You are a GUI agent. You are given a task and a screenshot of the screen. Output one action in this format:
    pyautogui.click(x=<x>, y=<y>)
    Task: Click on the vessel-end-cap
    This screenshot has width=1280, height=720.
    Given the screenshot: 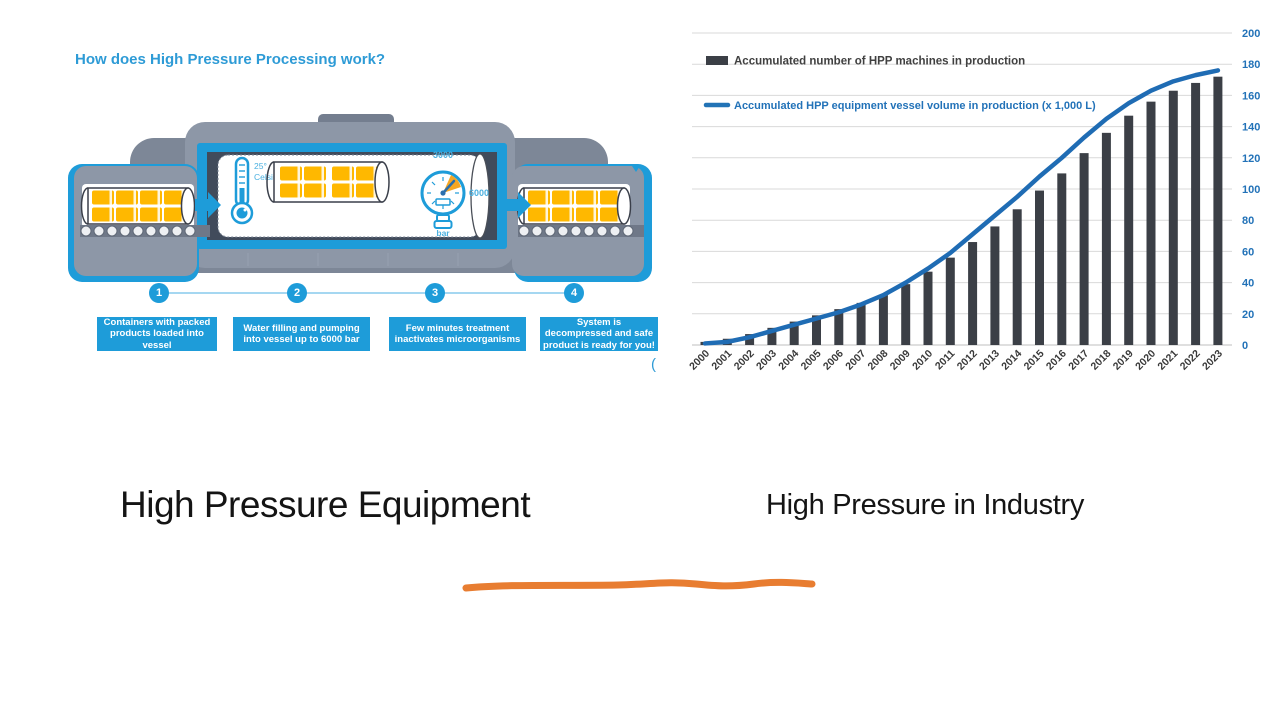 What is the action you would take?
    pyautogui.click(x=480, y=196)
    